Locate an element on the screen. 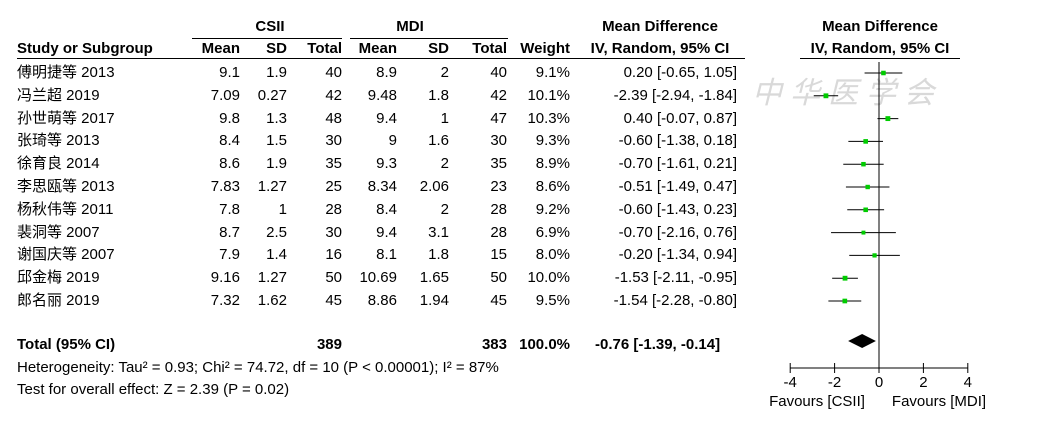  study-name: 徐育良 2014 is located at coordinates (58, 164).